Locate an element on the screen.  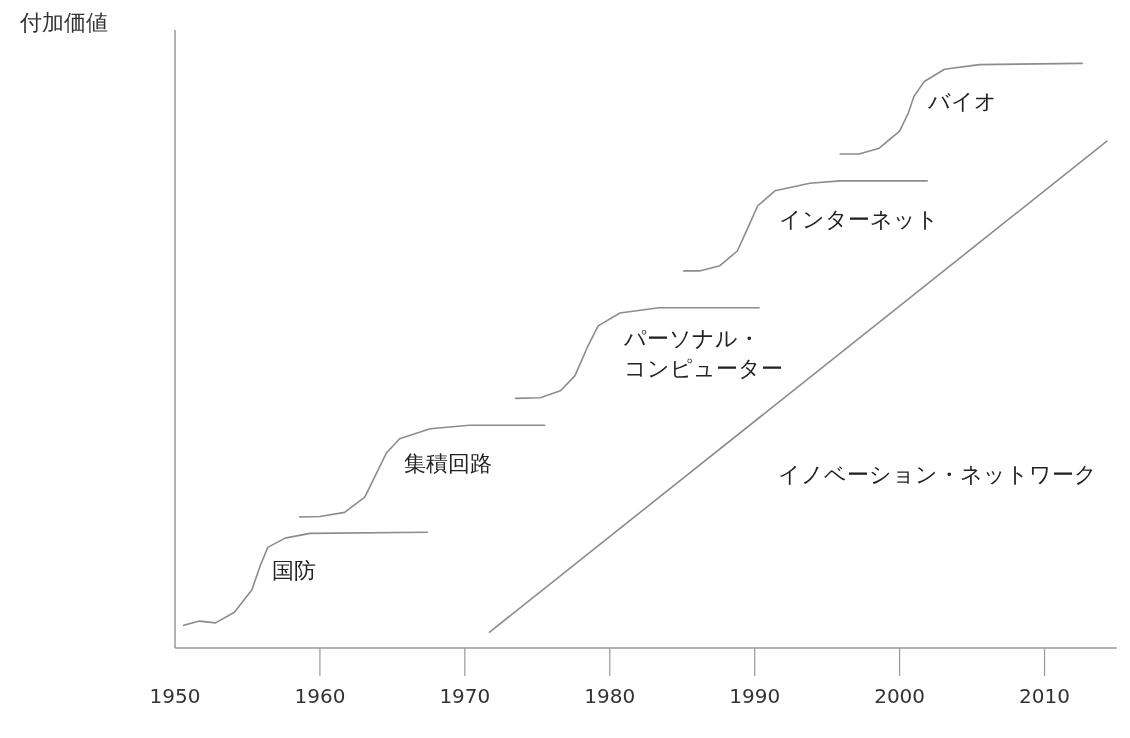
series-label: バイオ is located at coordinates (962, 102).